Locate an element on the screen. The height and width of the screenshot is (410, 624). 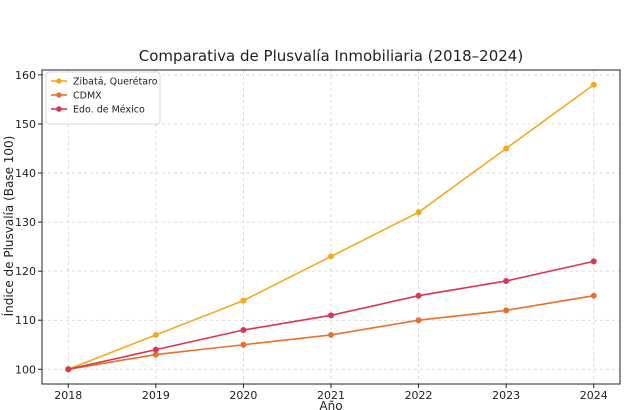
y-tick-label: 140 is located at coordinates (25, 173).